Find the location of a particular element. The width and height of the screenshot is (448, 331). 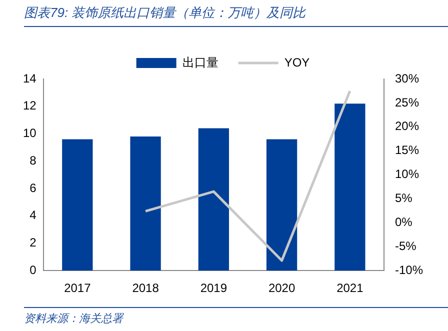

x-tick-label: 2020 is located at coordinates (282, 288).